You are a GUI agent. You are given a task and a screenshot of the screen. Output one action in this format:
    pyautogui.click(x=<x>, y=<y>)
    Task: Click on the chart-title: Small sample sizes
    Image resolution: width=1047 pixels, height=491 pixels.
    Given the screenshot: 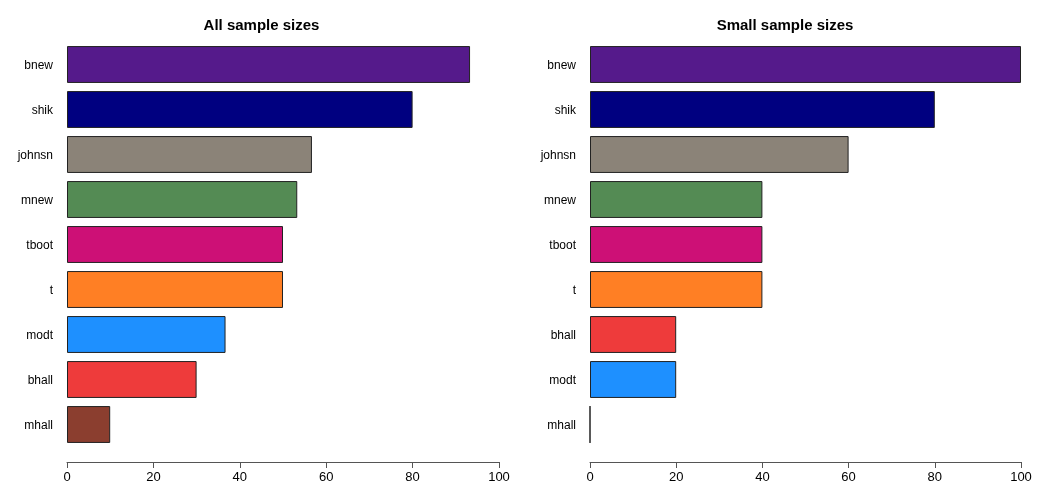 What is the action you would take?
    pyautogui.click(x=785, y=24)
    